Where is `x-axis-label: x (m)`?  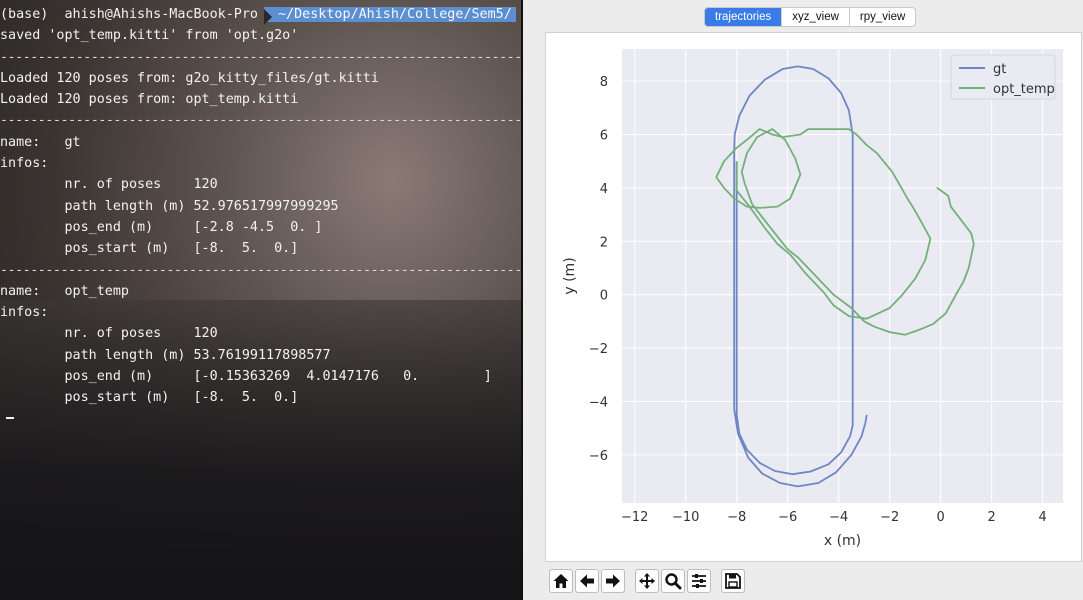 x-axis-label: x (m) is located at coordinates (842, 541).